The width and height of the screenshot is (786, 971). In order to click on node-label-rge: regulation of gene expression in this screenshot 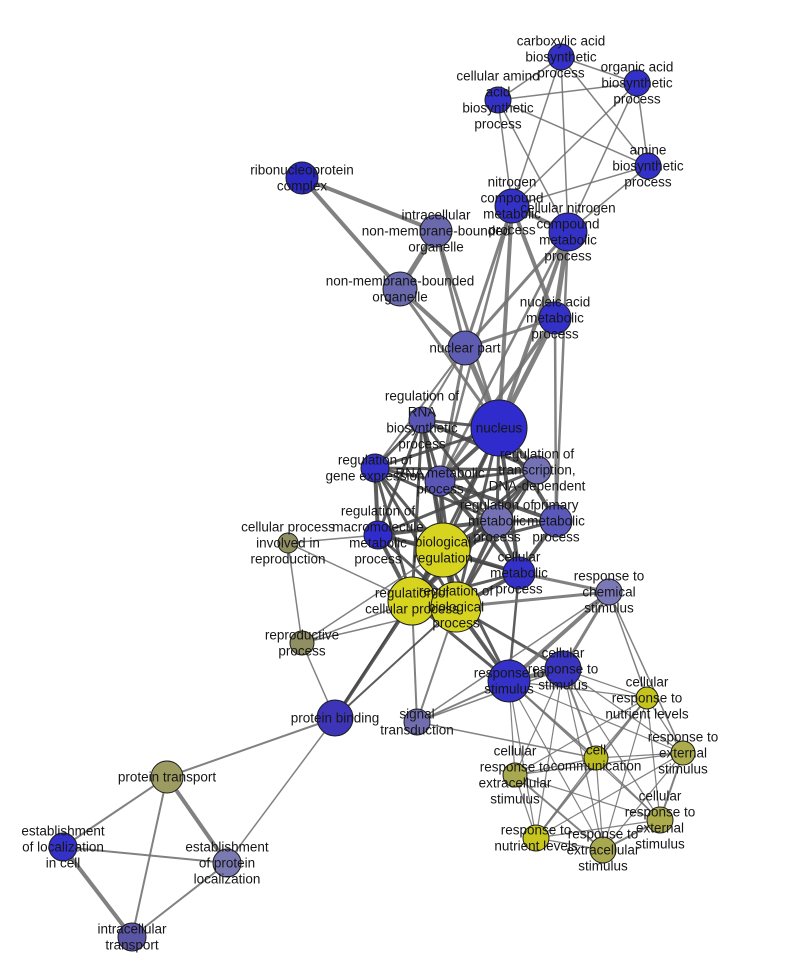, I will do `click(374, 468)`.